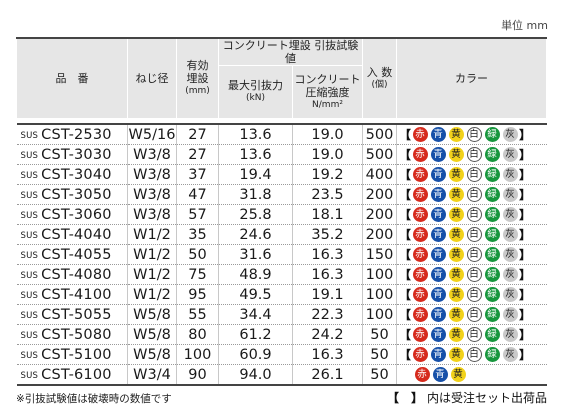 The width and height of the screenshot is (561, 420). I want to click on model-cell: SUS CST-3050, so click(72, 194).